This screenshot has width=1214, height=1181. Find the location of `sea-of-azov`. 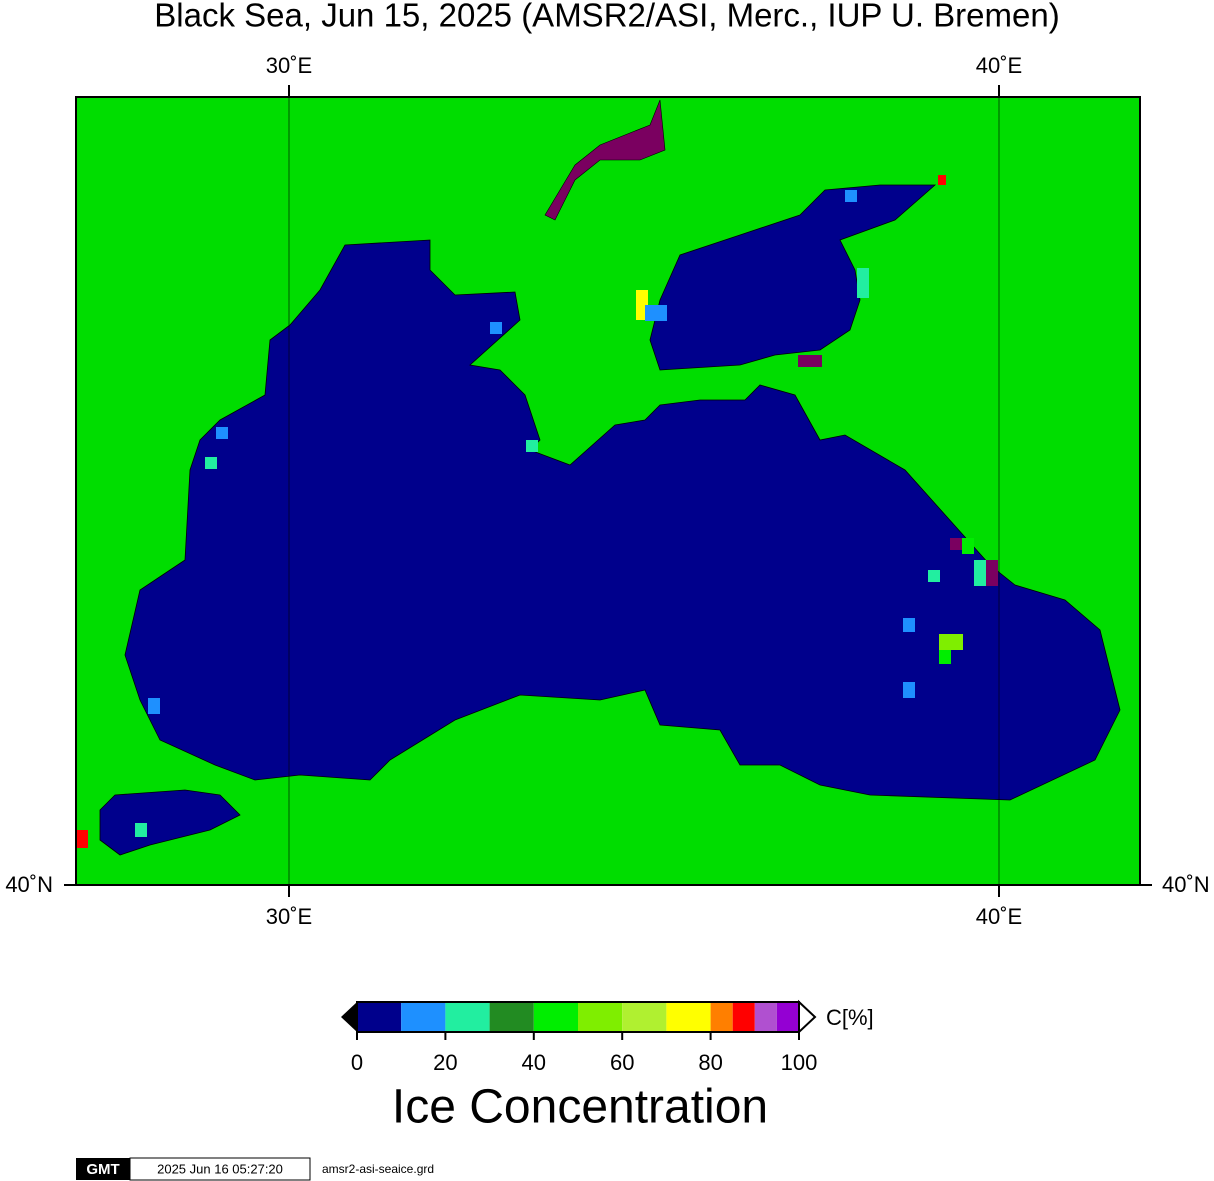

sea-of-azov is located at coordinates (793, 277).